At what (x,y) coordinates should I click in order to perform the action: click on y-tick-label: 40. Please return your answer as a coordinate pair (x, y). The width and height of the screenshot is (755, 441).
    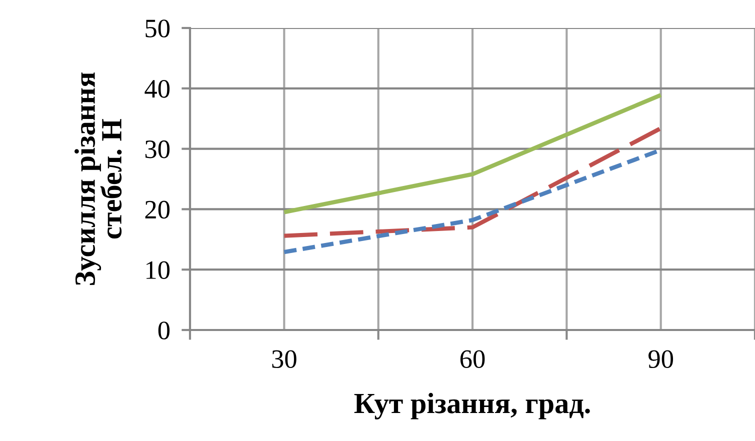
    Looking at the image, I should click on (157, 89).